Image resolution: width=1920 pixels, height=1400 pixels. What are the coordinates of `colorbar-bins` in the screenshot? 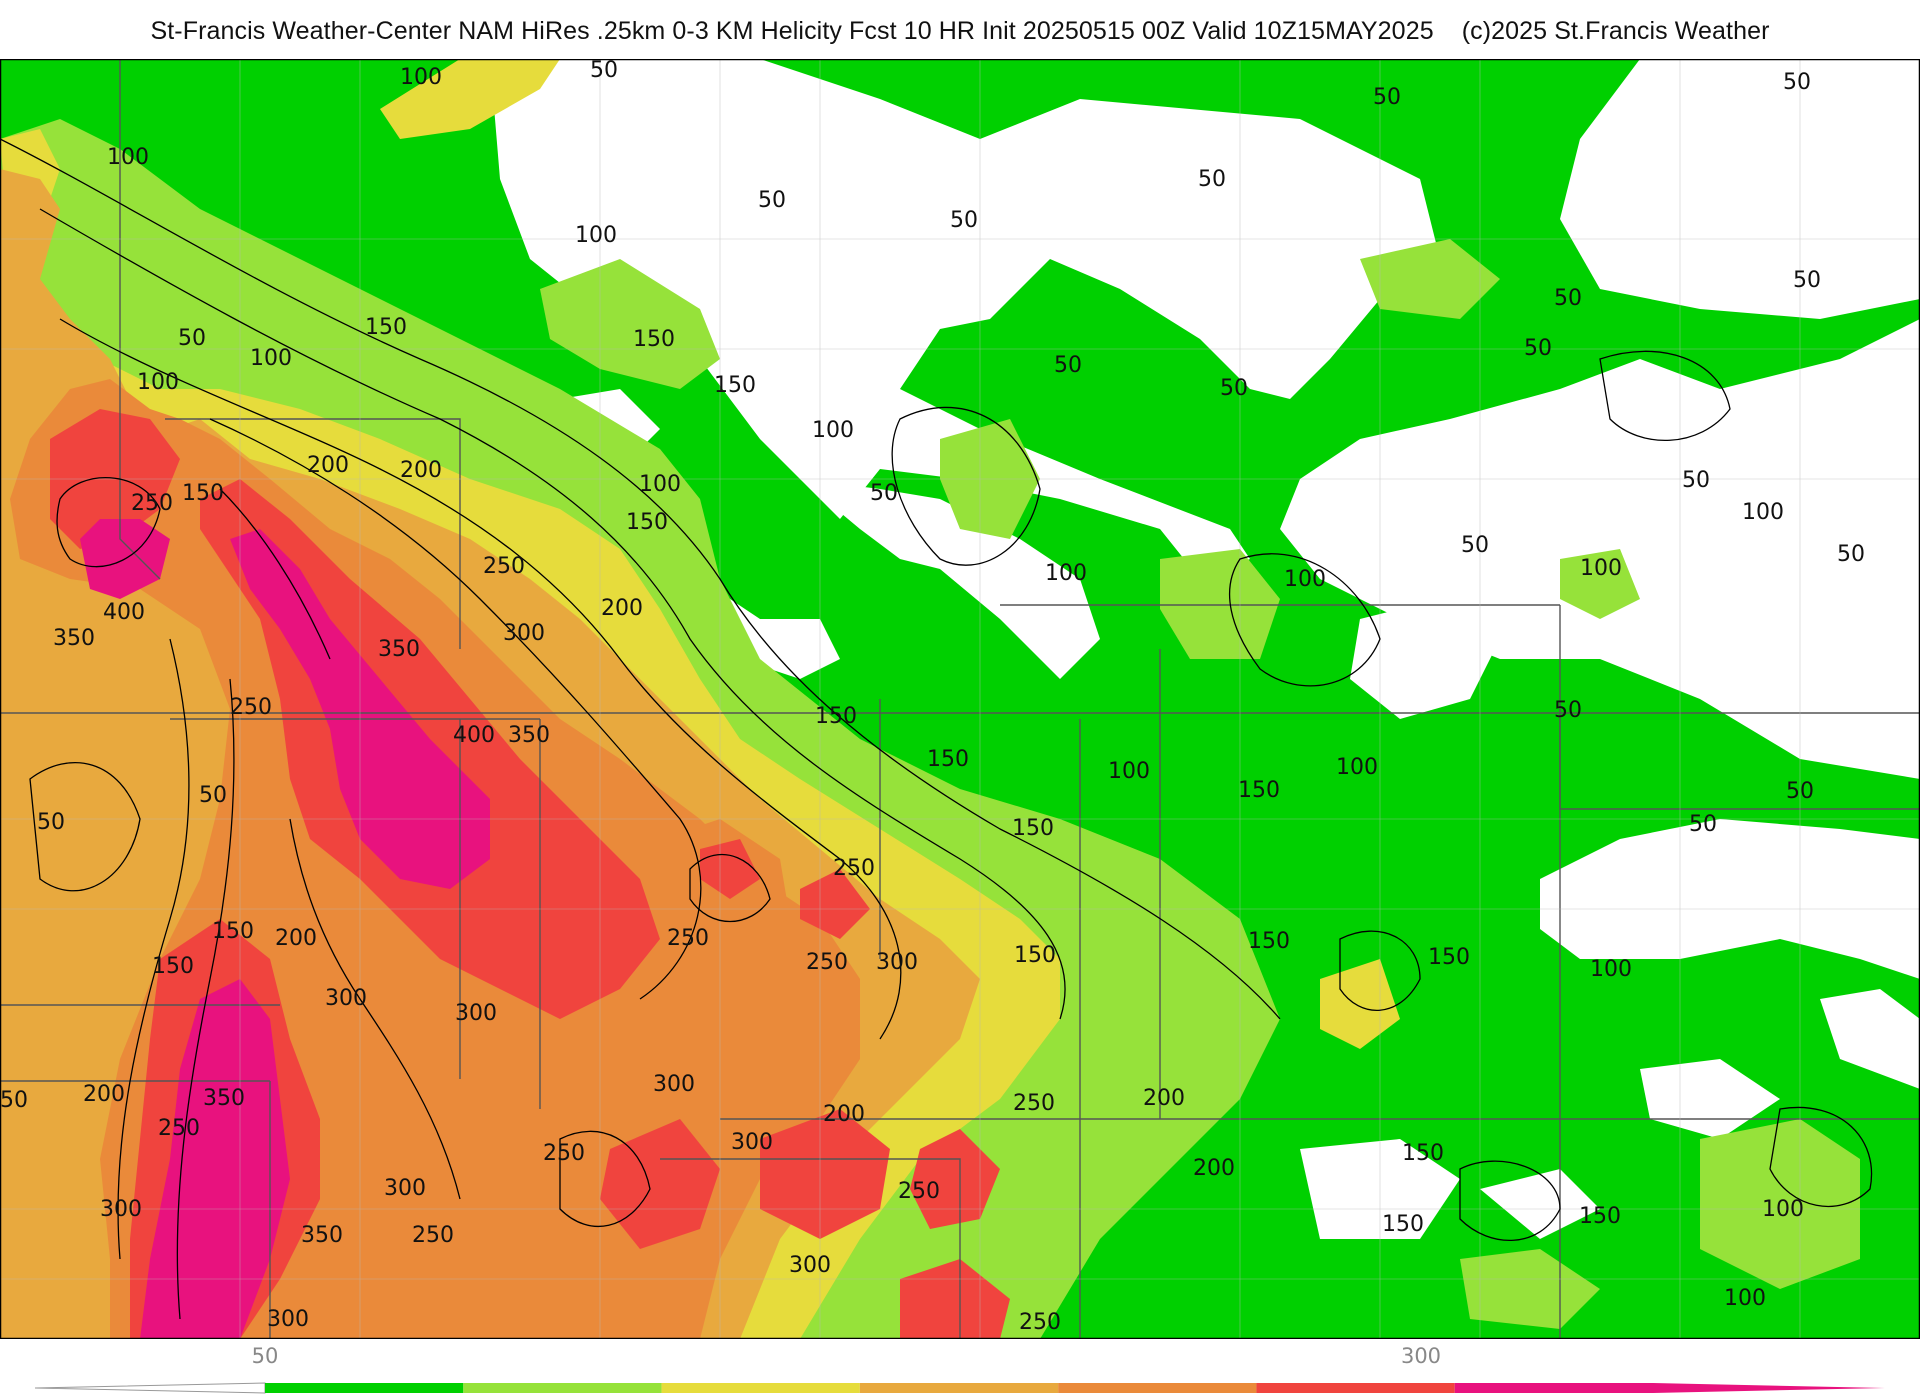 It's located at (959, 1388).